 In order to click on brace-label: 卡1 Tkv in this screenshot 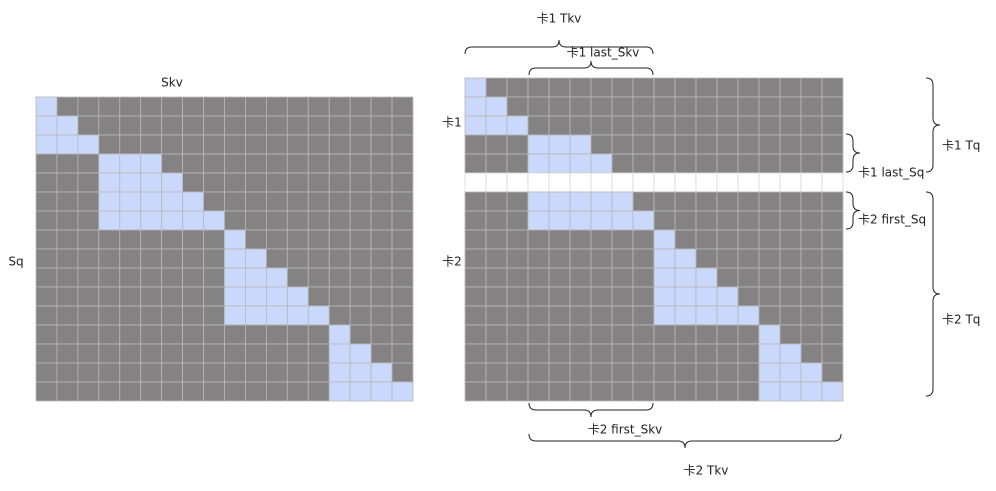, I will do `click(559, 19)`.